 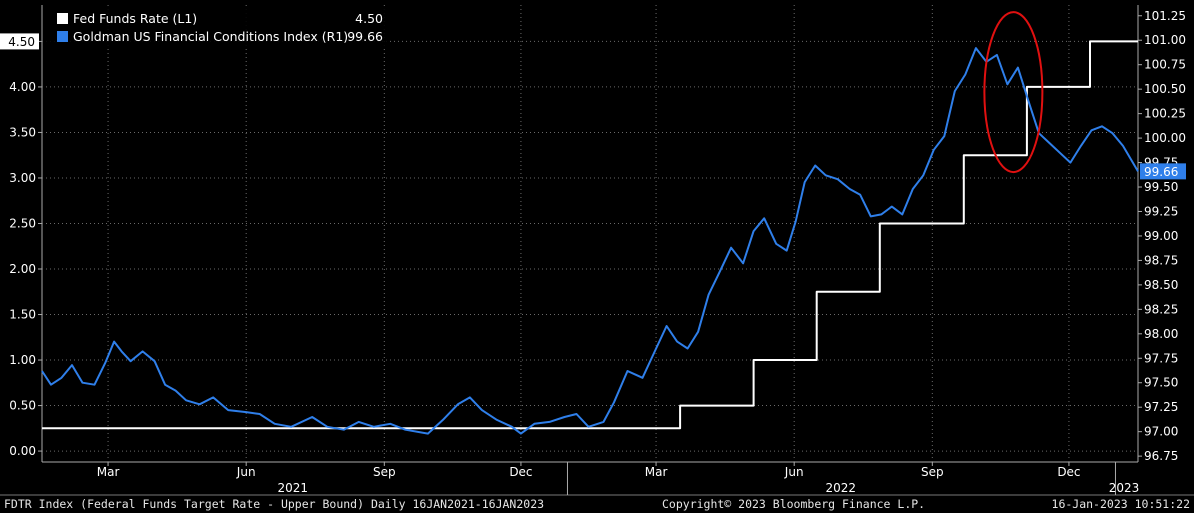 I want to click on left-current-tag, so click(x=19, y=41).